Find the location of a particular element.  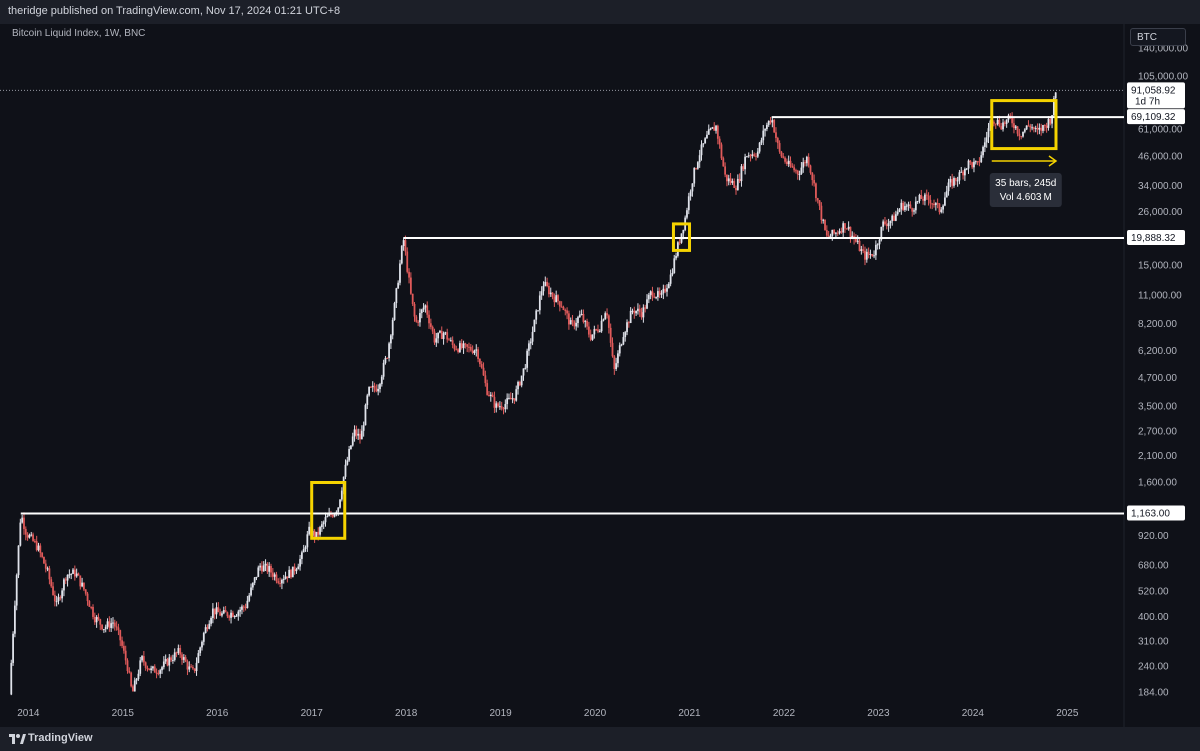

y-tick-label: 184.00 is located at coordinates (1153, 692).